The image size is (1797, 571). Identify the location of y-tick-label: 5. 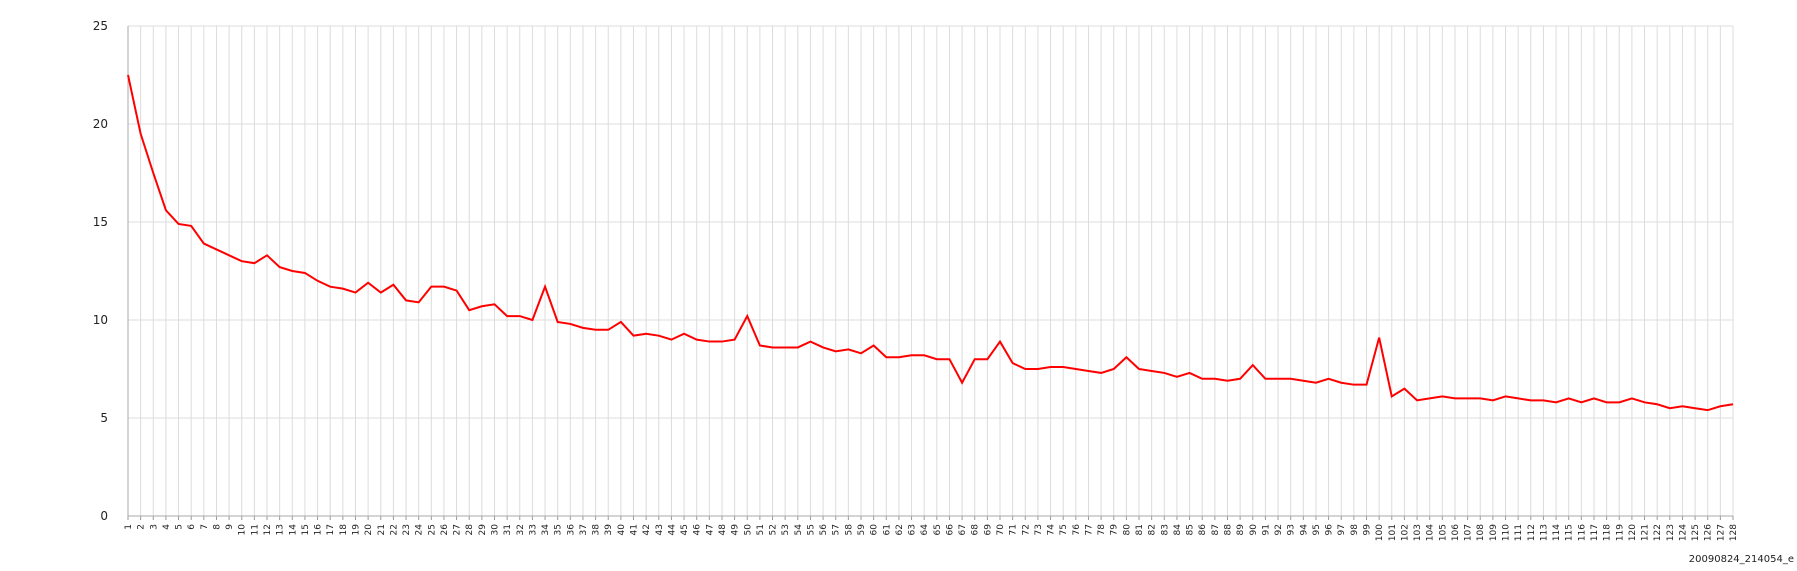
(104, 418).